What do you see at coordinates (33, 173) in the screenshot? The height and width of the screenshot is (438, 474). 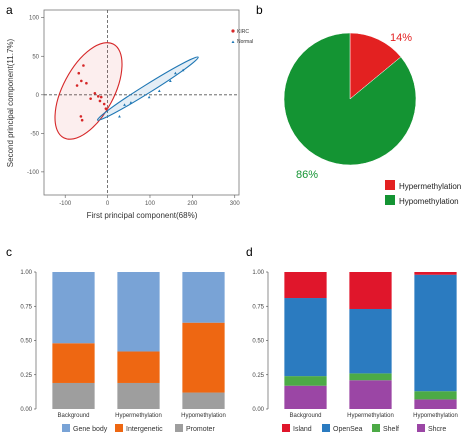 I see `y-tick-label: -100` at bounding box center [33, 173].